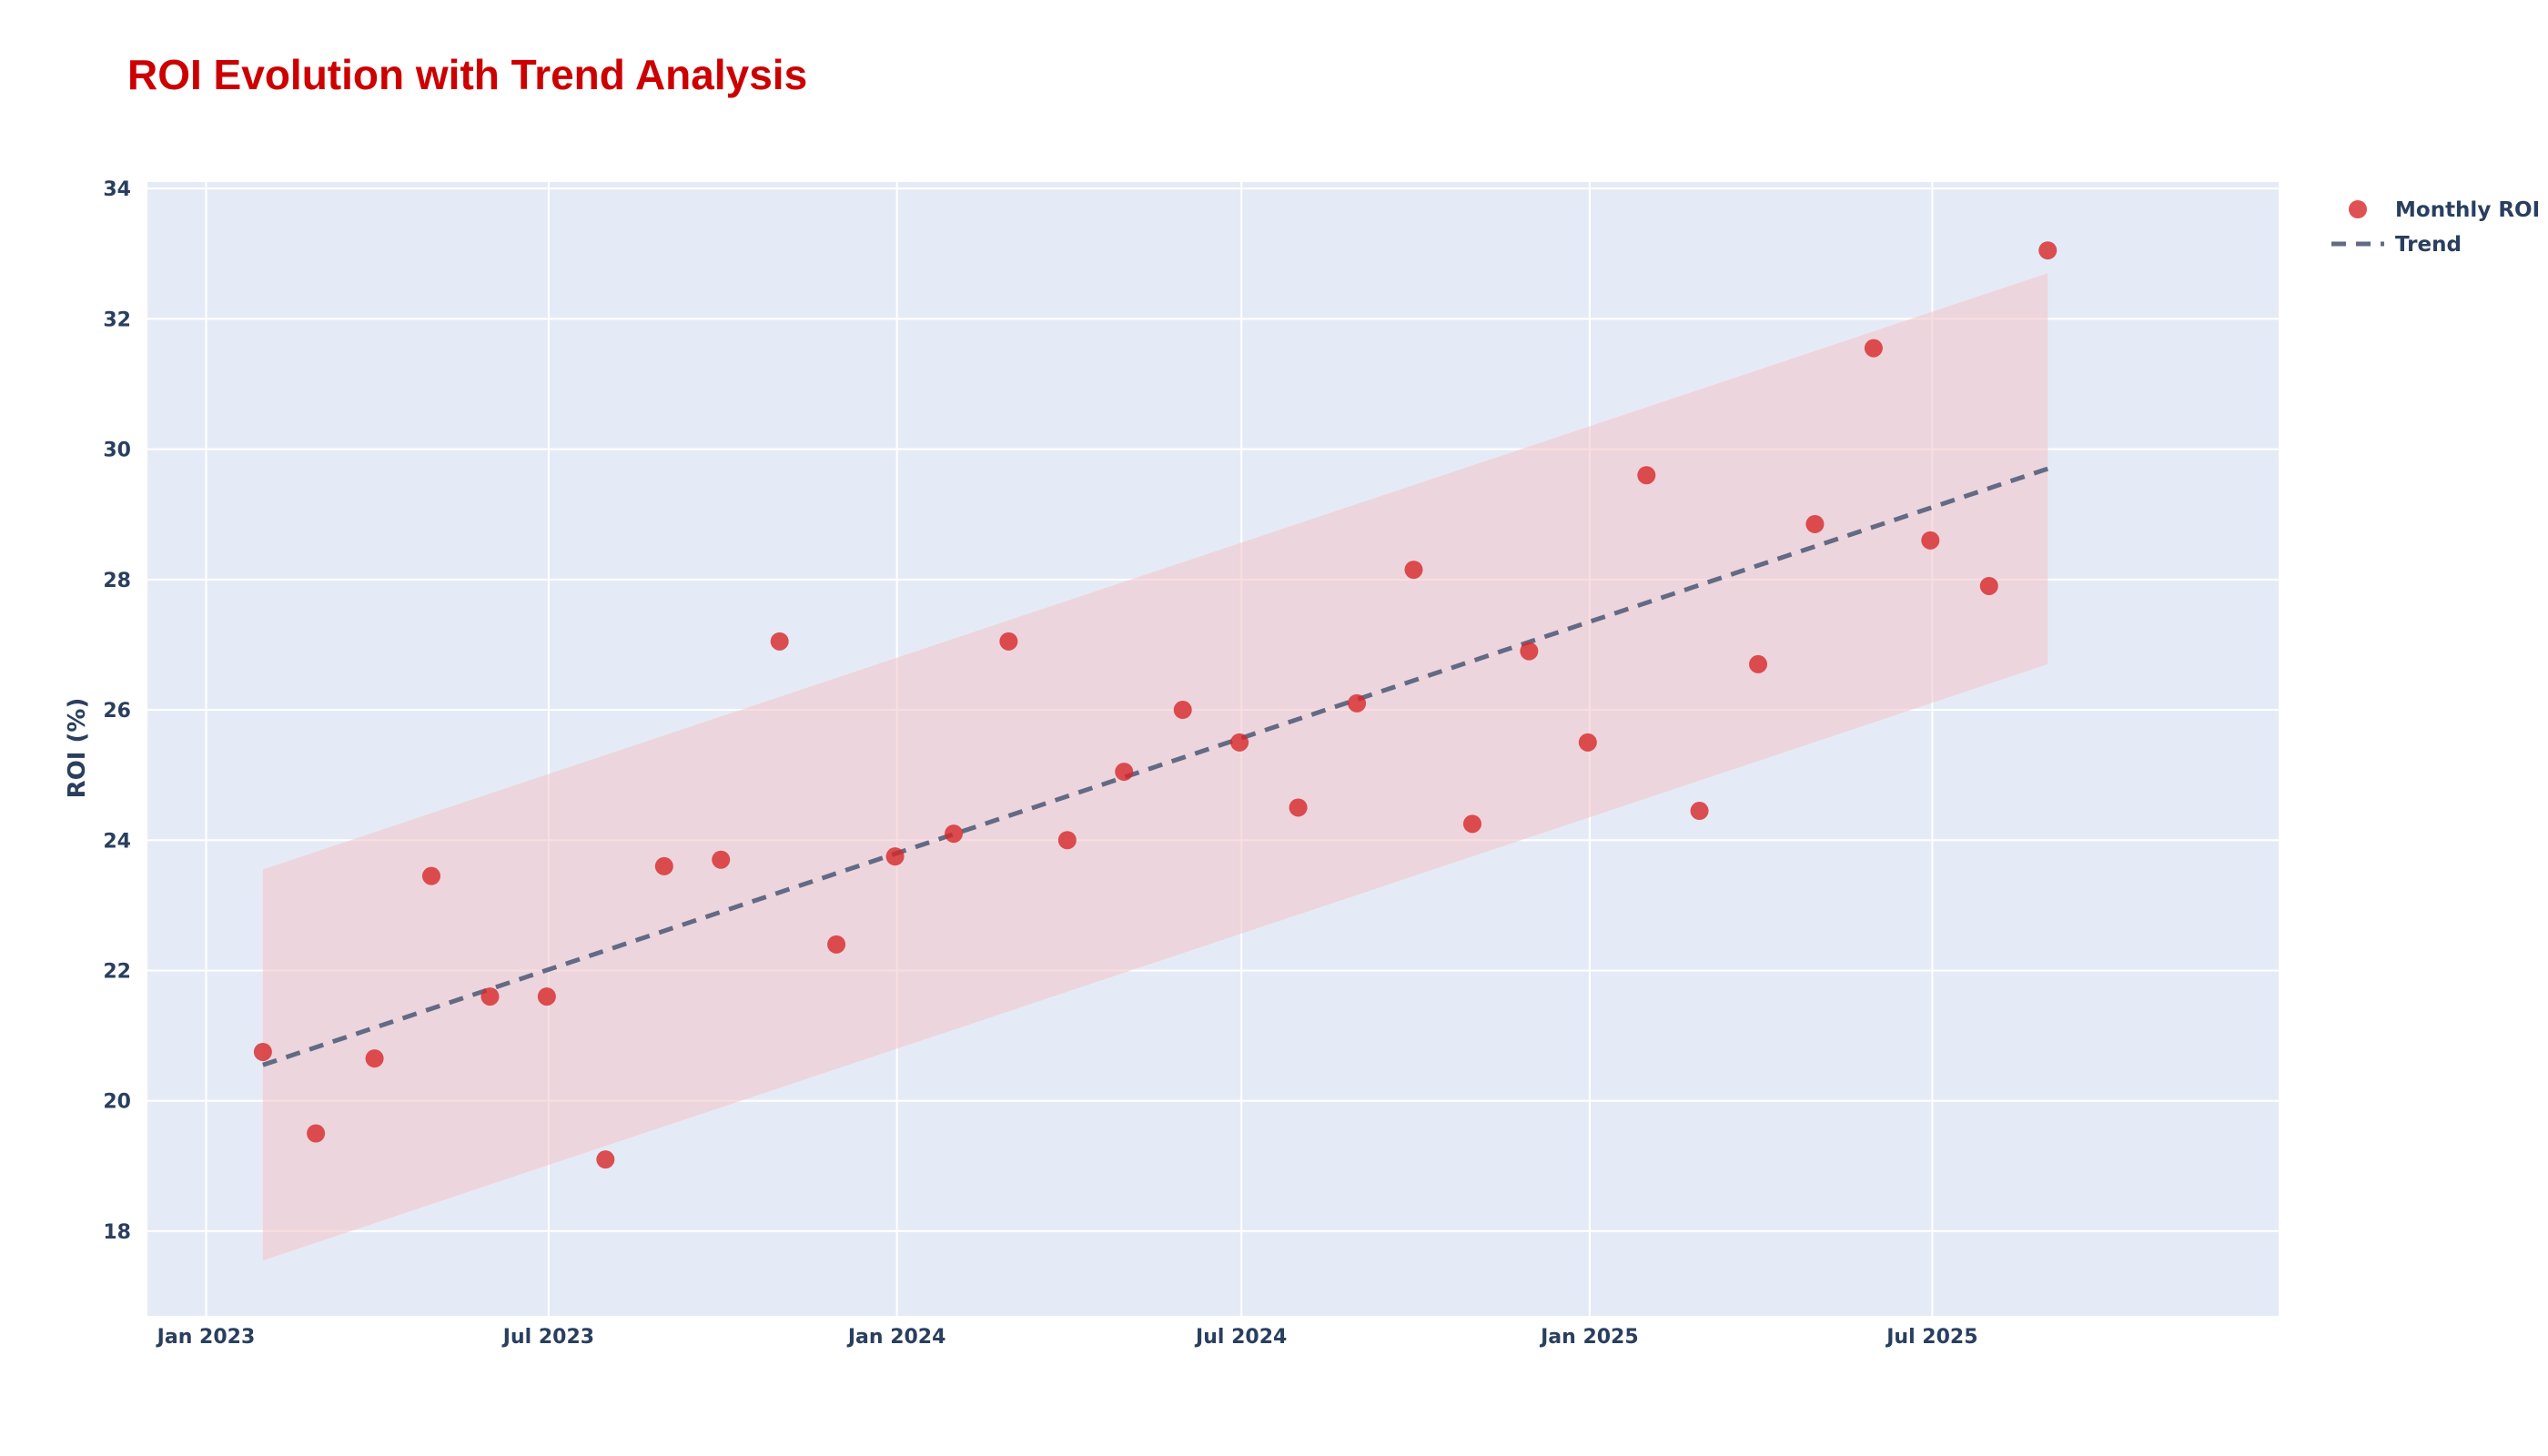  What do you see at coordinates (2358, 209) in the screenshot?
I see `legend-marker-dot-icon` at bounding box center [2358, 209].